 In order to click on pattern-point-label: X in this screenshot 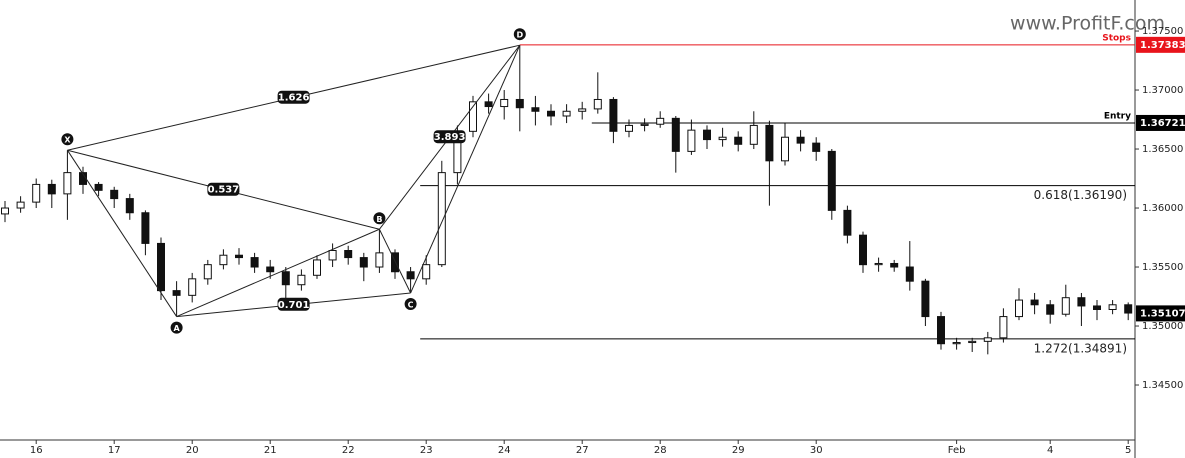, I will do `click(67, 140)`.